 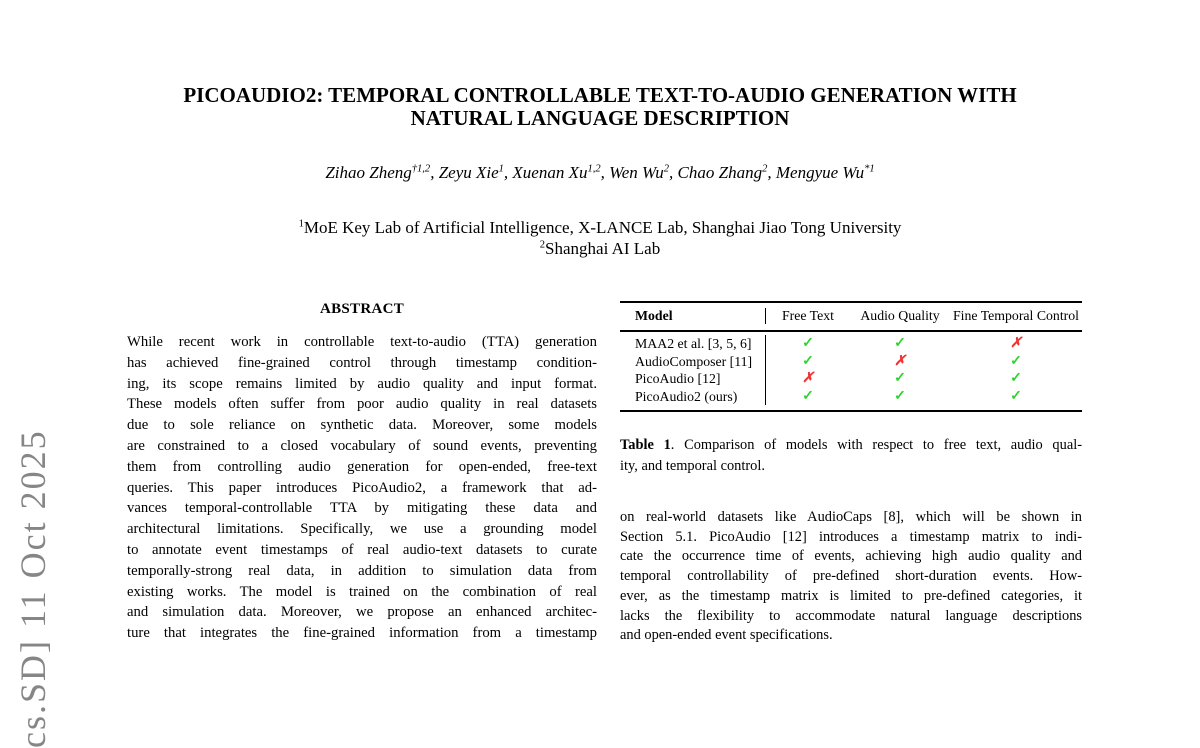 What do you see at coordinates (542, 245) in the screenshot?
I see `affiliation-mark: 2` at bounding box center [542, 245].